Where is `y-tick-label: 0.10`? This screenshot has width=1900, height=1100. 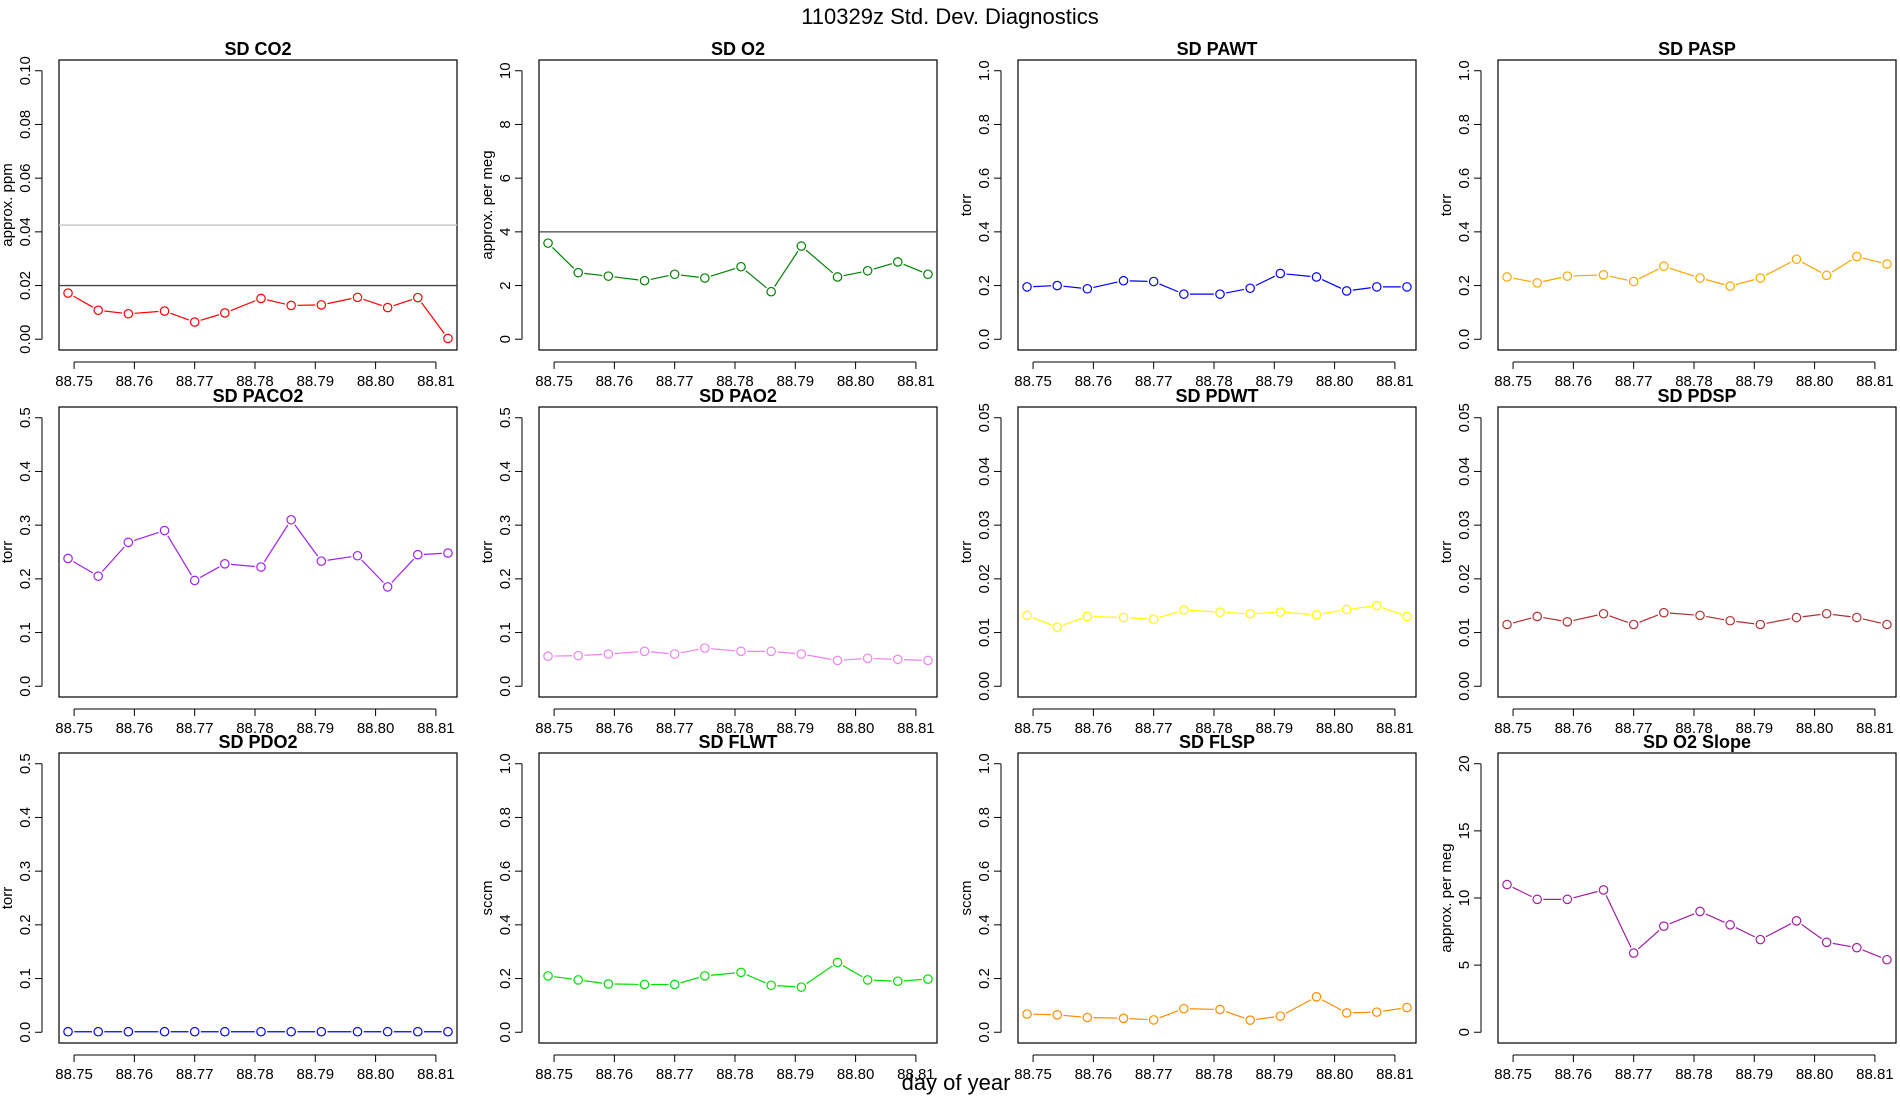 y-tick-label: 0.10 is located at coordinates (25, 70).